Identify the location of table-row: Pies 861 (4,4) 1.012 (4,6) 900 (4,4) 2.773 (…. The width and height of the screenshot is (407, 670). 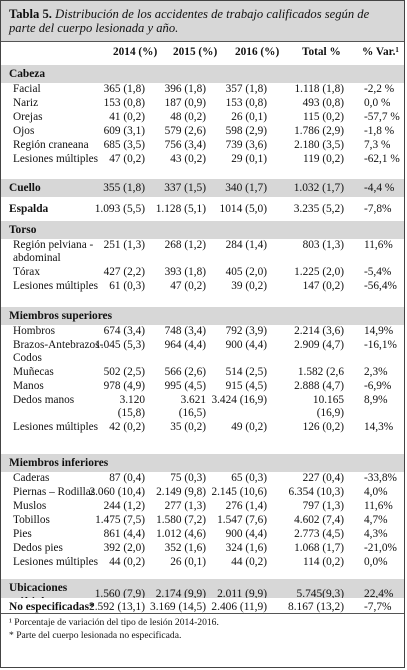
(202, 534).